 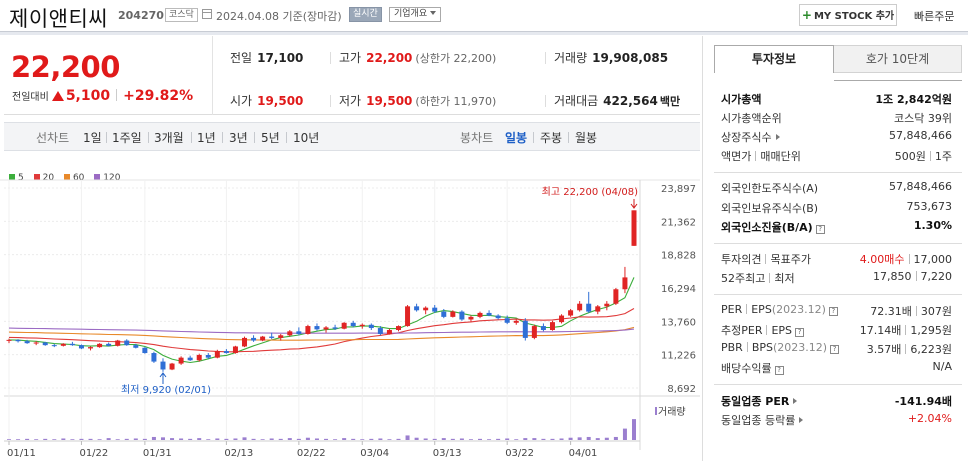 What do you see at coordinates (898, 59) in the screenshot?
I see `tab-orderbook: 호가 10단계` at bounding box center [898, 59].